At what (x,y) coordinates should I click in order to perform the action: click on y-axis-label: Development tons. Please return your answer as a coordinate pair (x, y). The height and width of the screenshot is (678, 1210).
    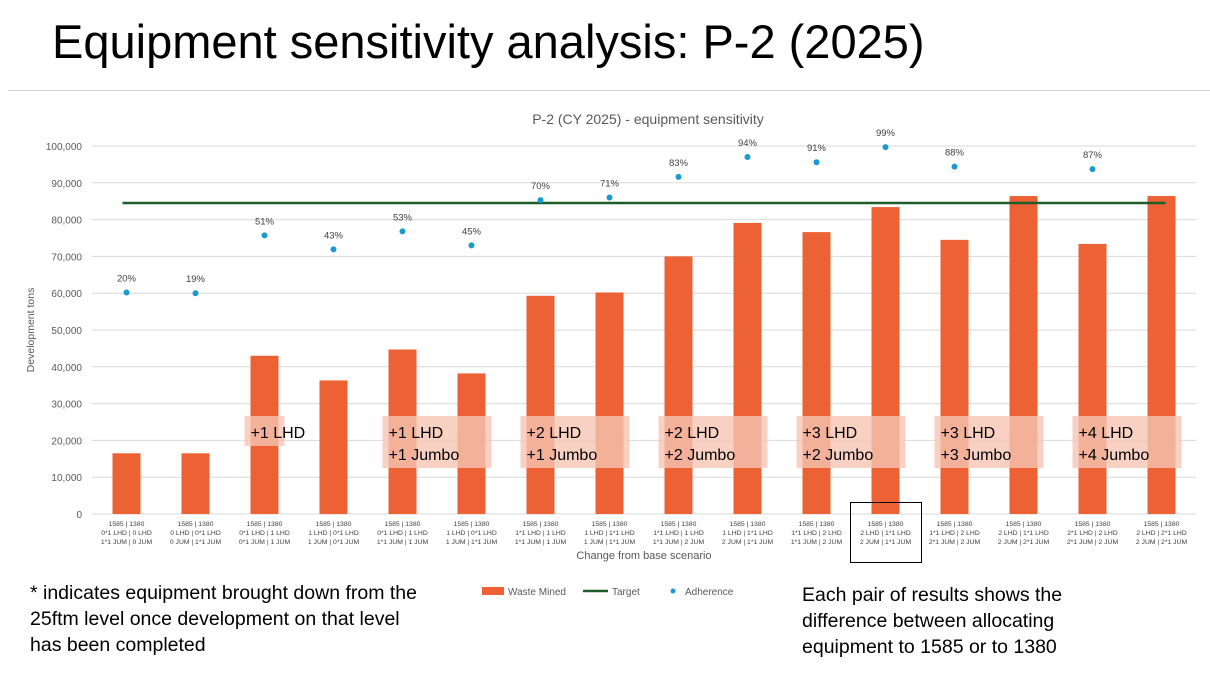
    Looking at the image, I should click on (31, 330).